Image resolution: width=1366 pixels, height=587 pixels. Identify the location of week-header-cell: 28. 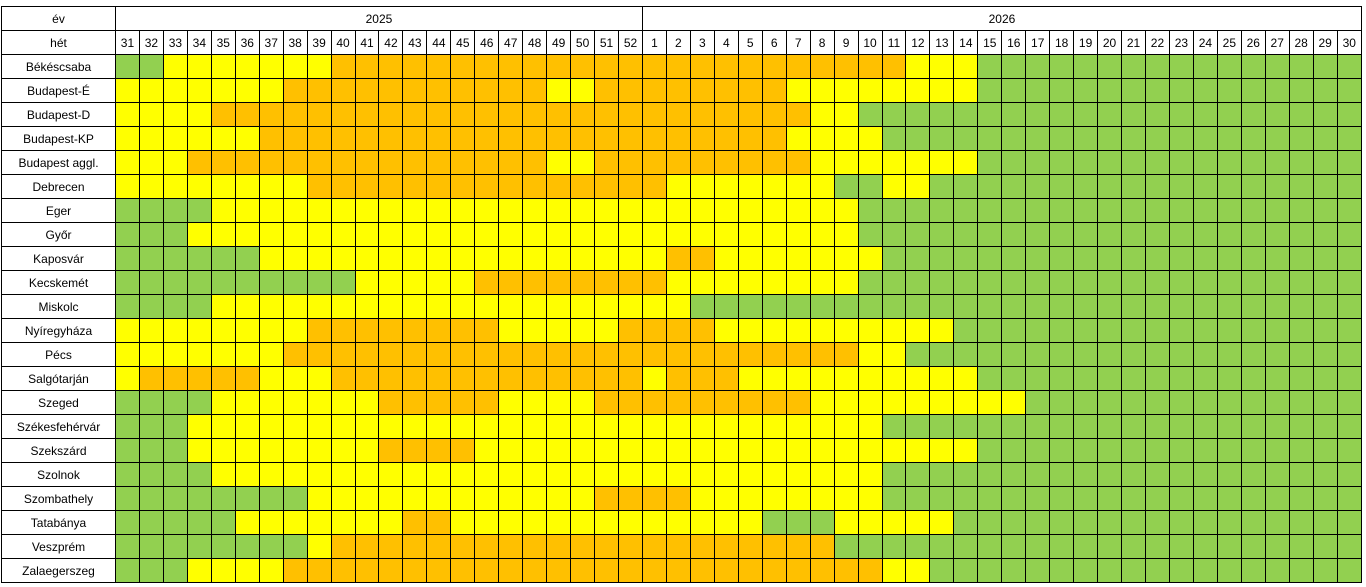
(1301, 42).